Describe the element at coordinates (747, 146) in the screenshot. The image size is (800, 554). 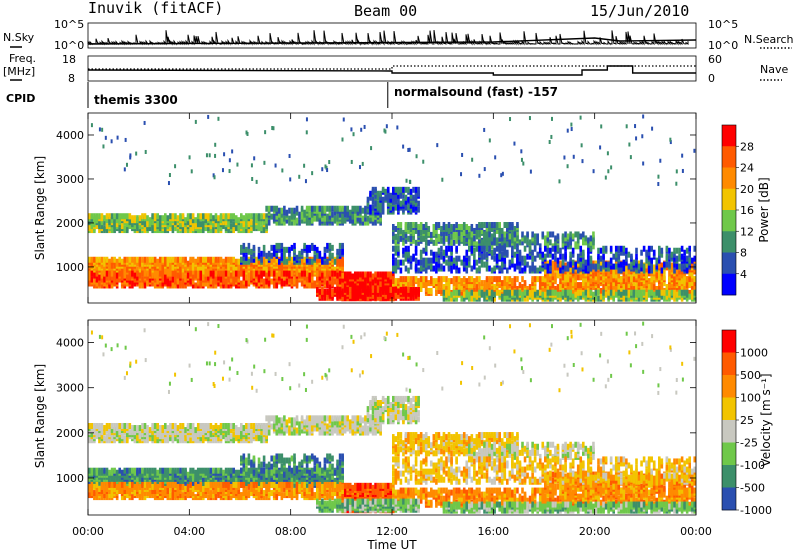
I see `colorbar-tick-label: 28` at that location.